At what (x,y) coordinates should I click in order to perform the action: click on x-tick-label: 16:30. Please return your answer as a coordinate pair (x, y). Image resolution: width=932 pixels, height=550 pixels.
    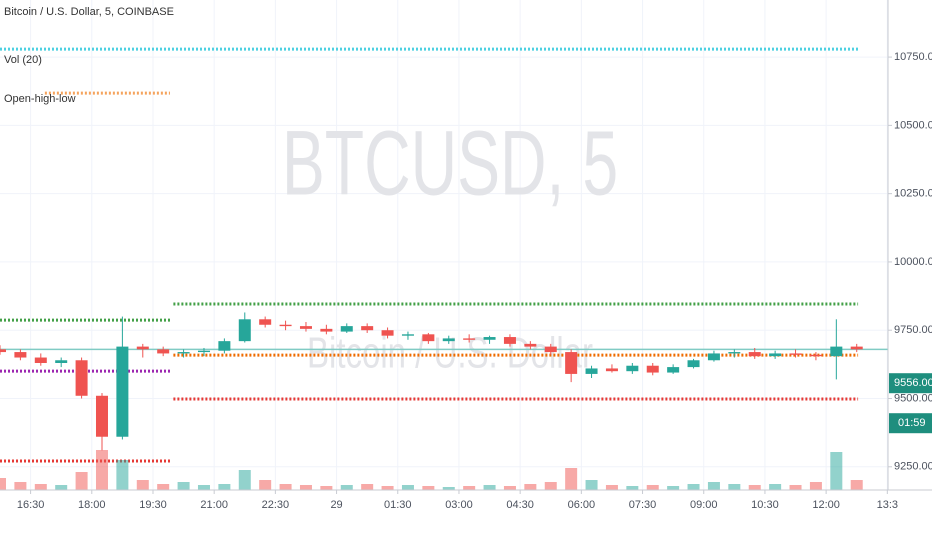
    Looking at the image, I should click on (31, 505).